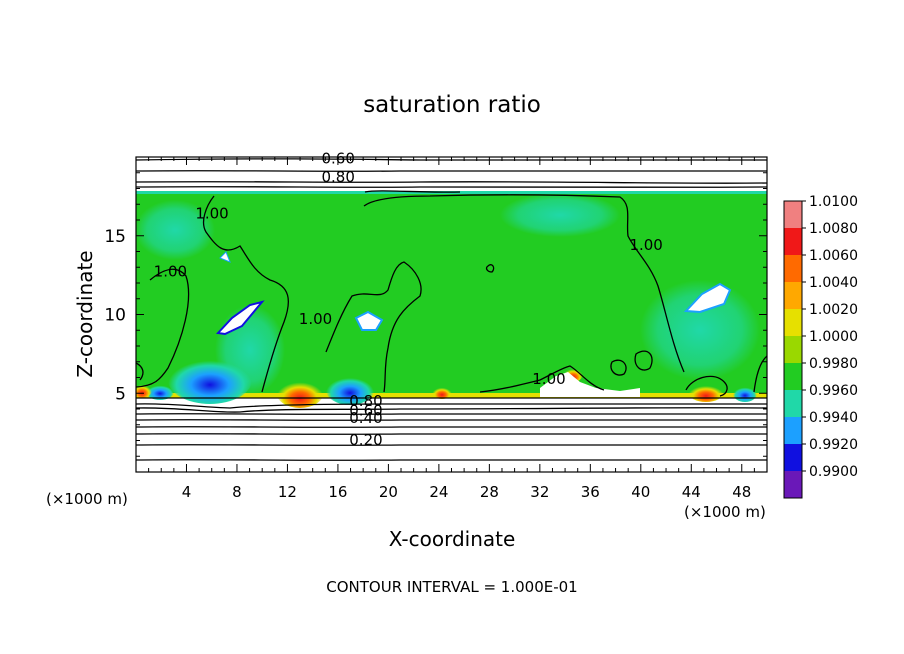  Describe the element at coordinates (833, 256) in the screenshot. I see `colorbar-label: 1.0060` at that location.